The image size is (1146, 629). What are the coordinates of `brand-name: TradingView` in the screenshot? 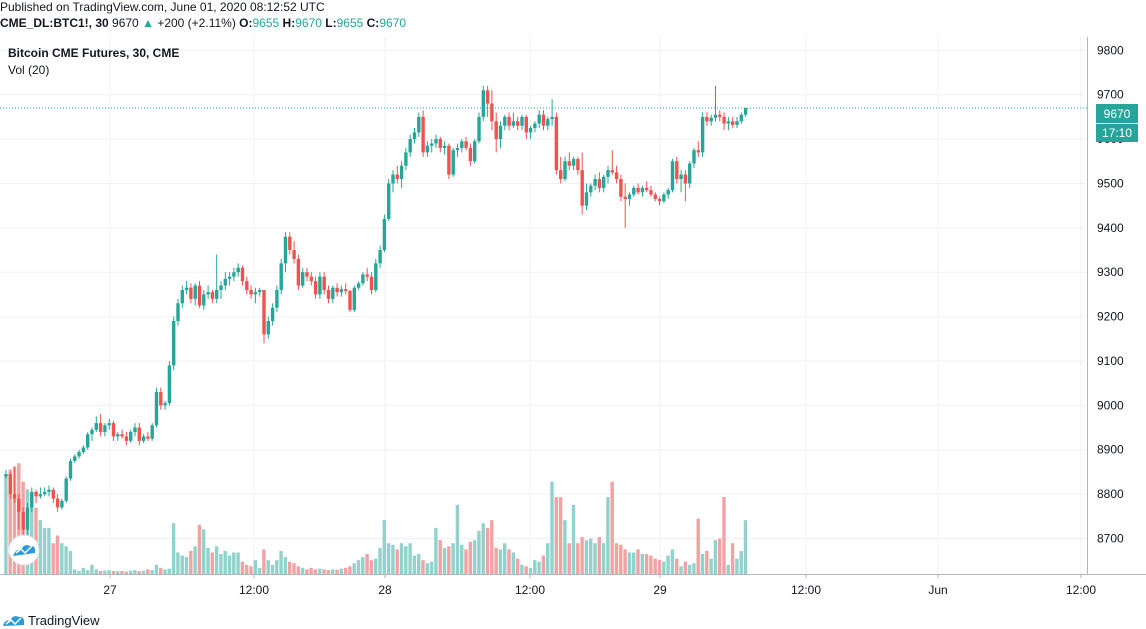 It's located at (64, 620).